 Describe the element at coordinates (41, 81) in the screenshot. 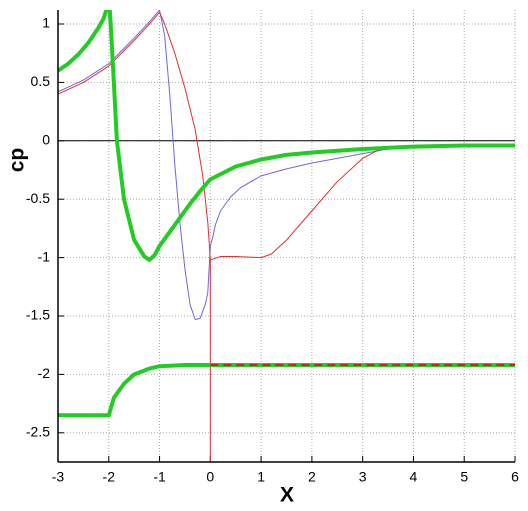

I see `y-tick-label: 0.5` at that location.